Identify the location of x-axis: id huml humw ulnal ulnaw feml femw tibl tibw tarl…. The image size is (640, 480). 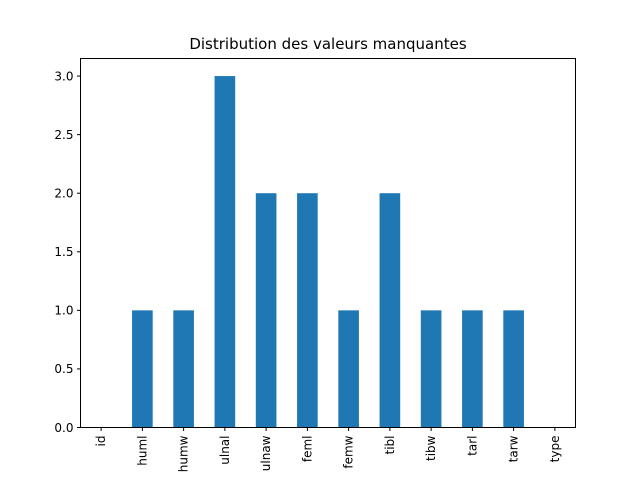
(328, 449).